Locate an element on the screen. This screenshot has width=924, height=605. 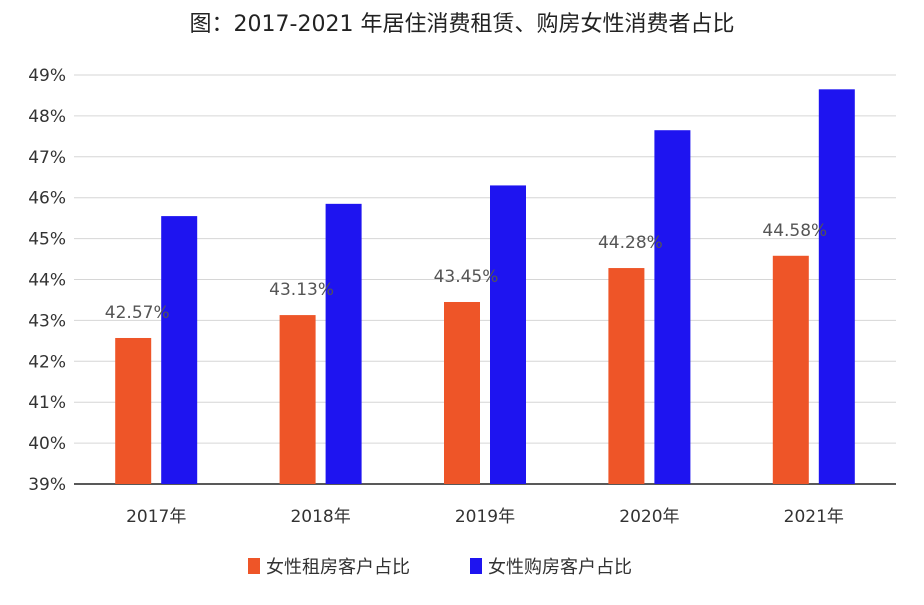
y-tick-label: 48% is located at coordinates (47, 117).